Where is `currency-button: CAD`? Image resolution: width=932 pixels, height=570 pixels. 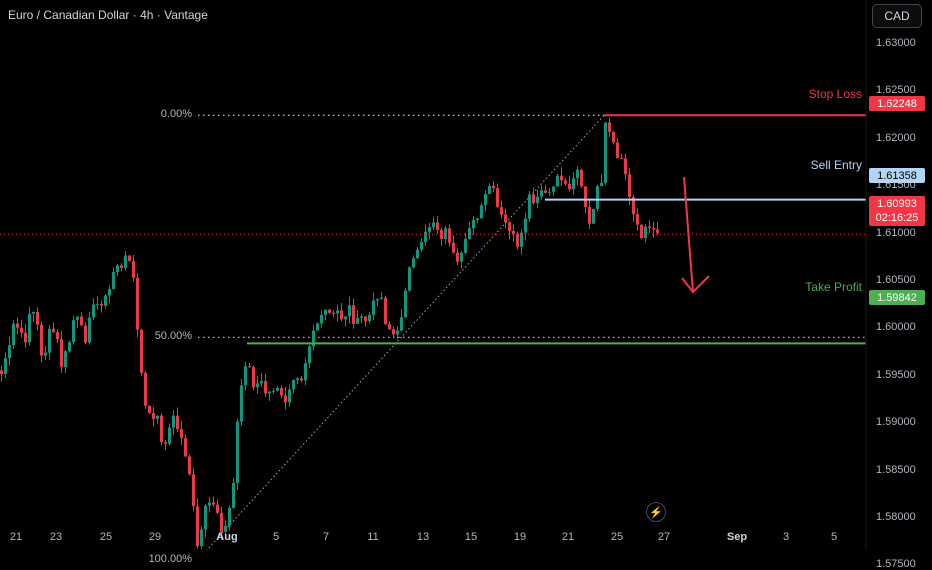
currency-button: CAD is located at coordinates (897, 16).